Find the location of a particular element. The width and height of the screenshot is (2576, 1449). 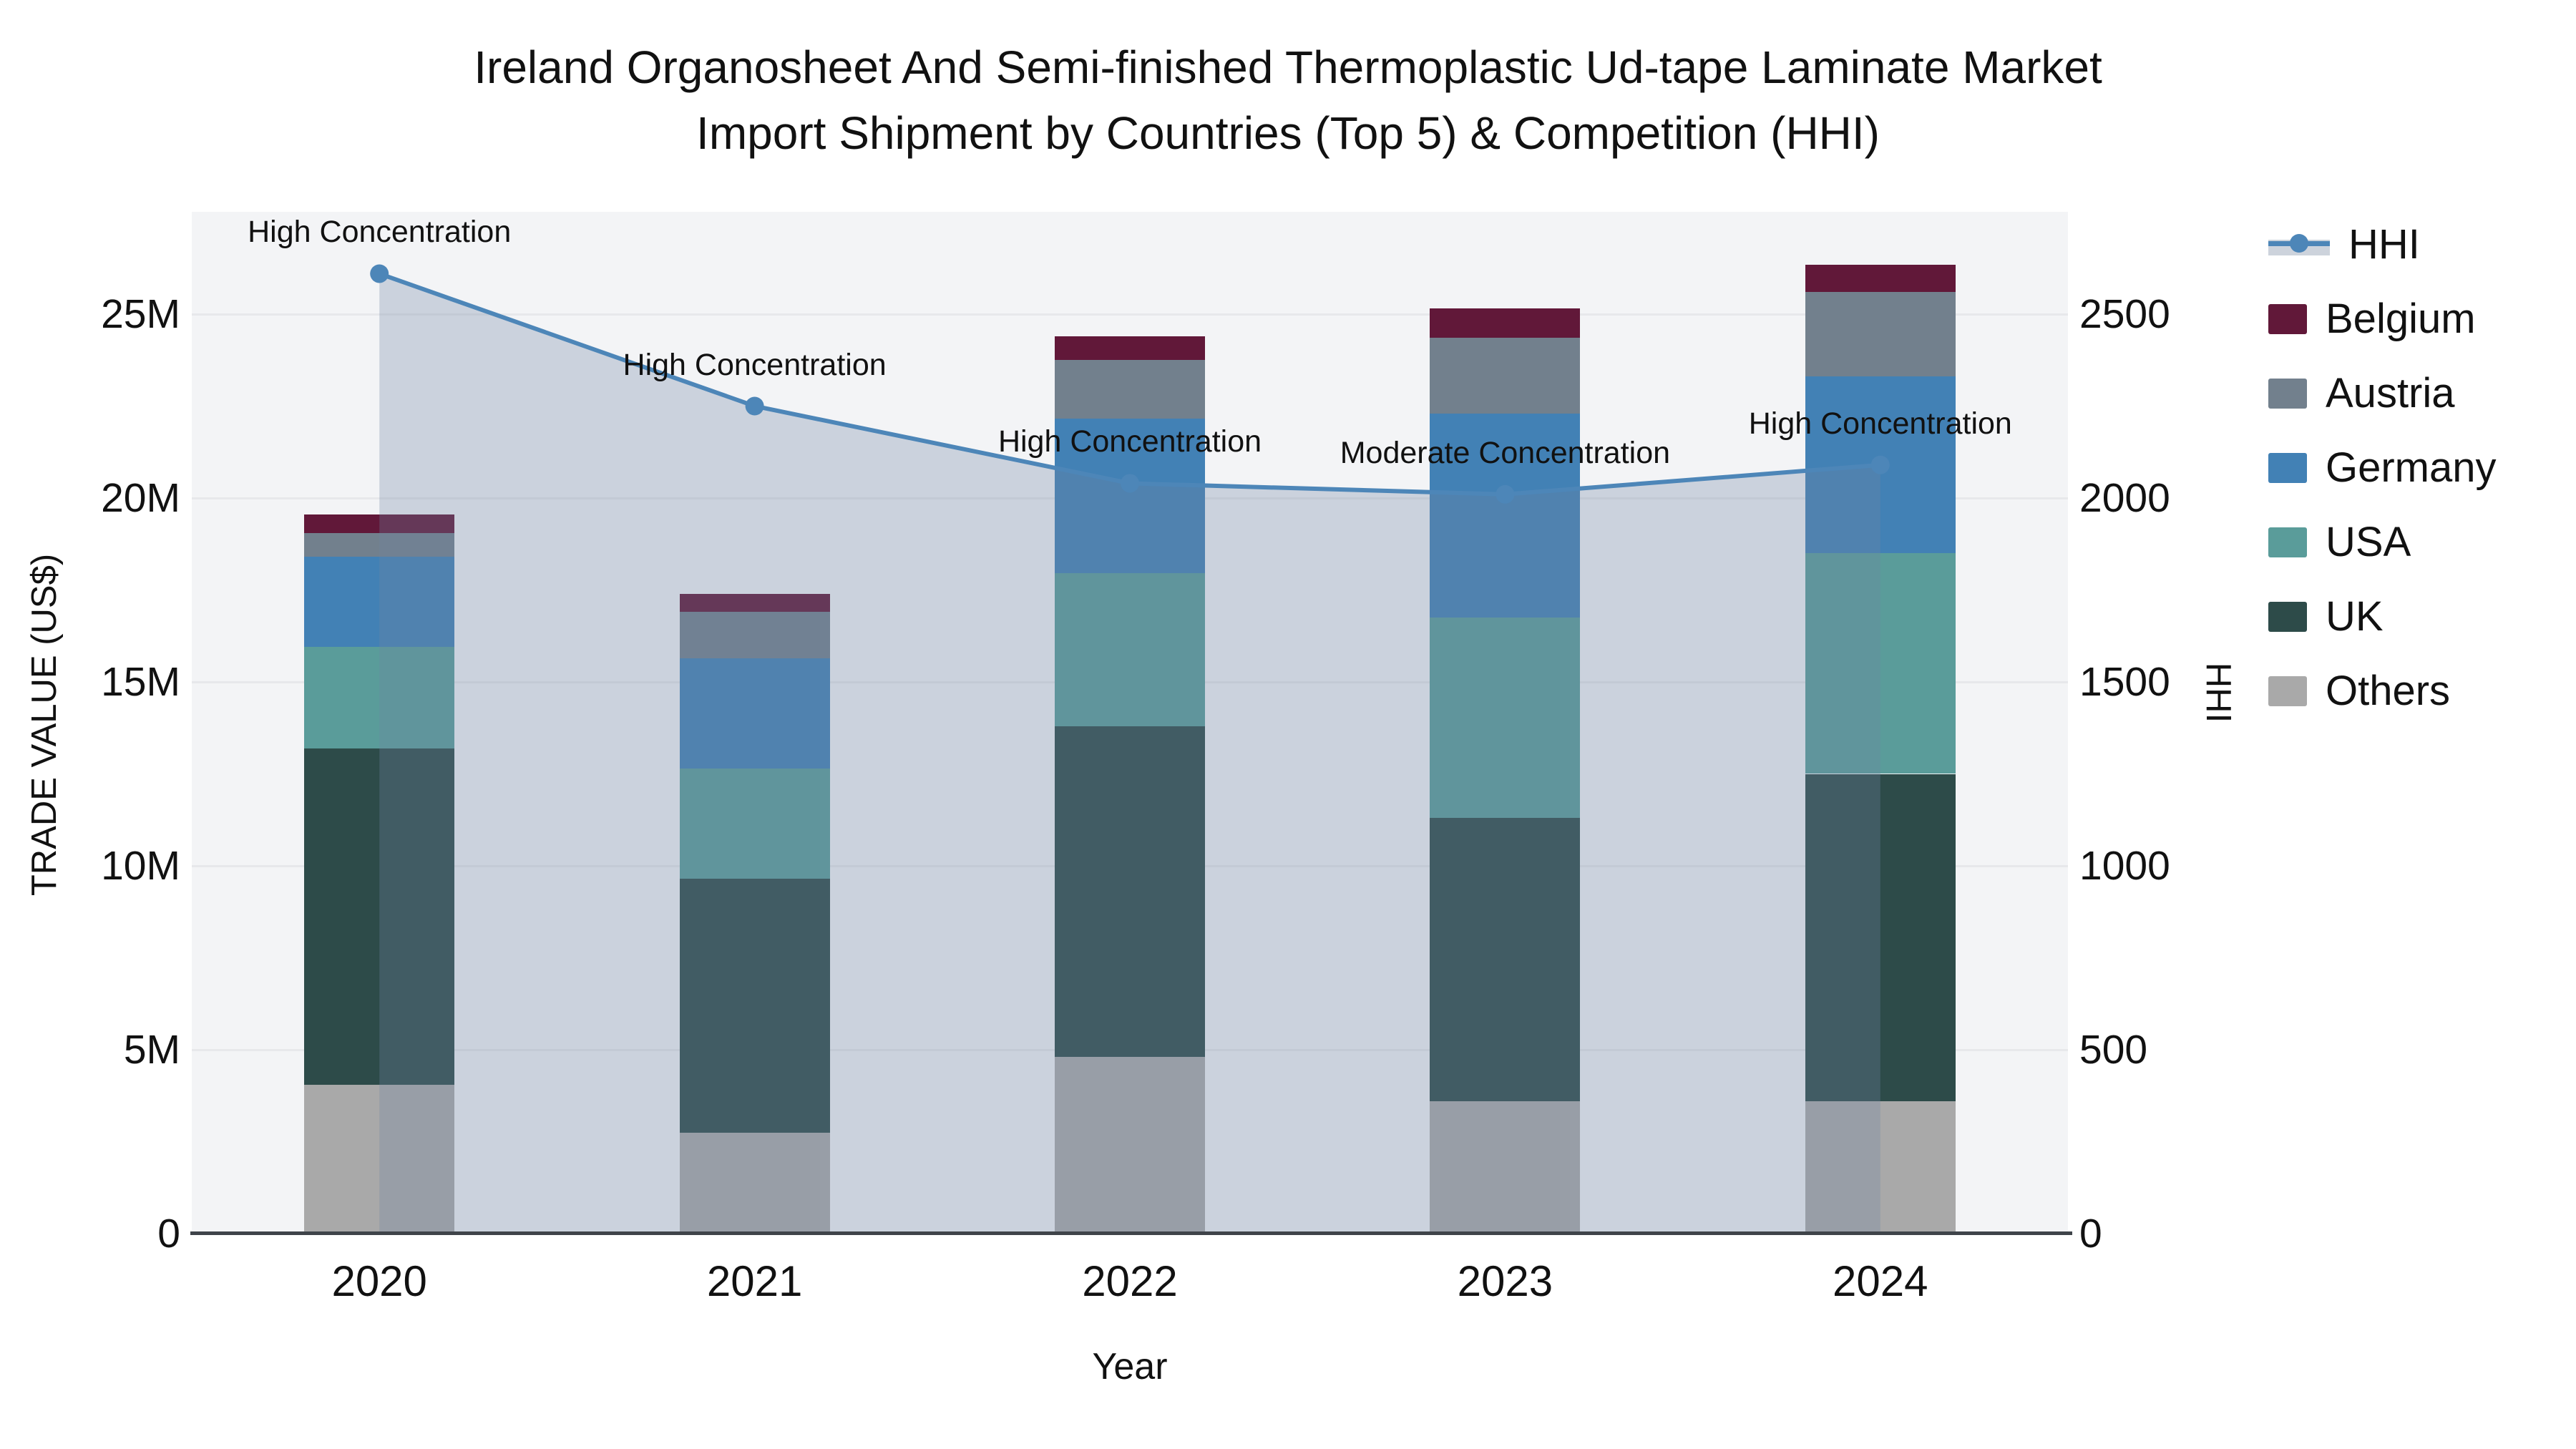

legend-item-others: Others is located at coordinates (2382, 691).